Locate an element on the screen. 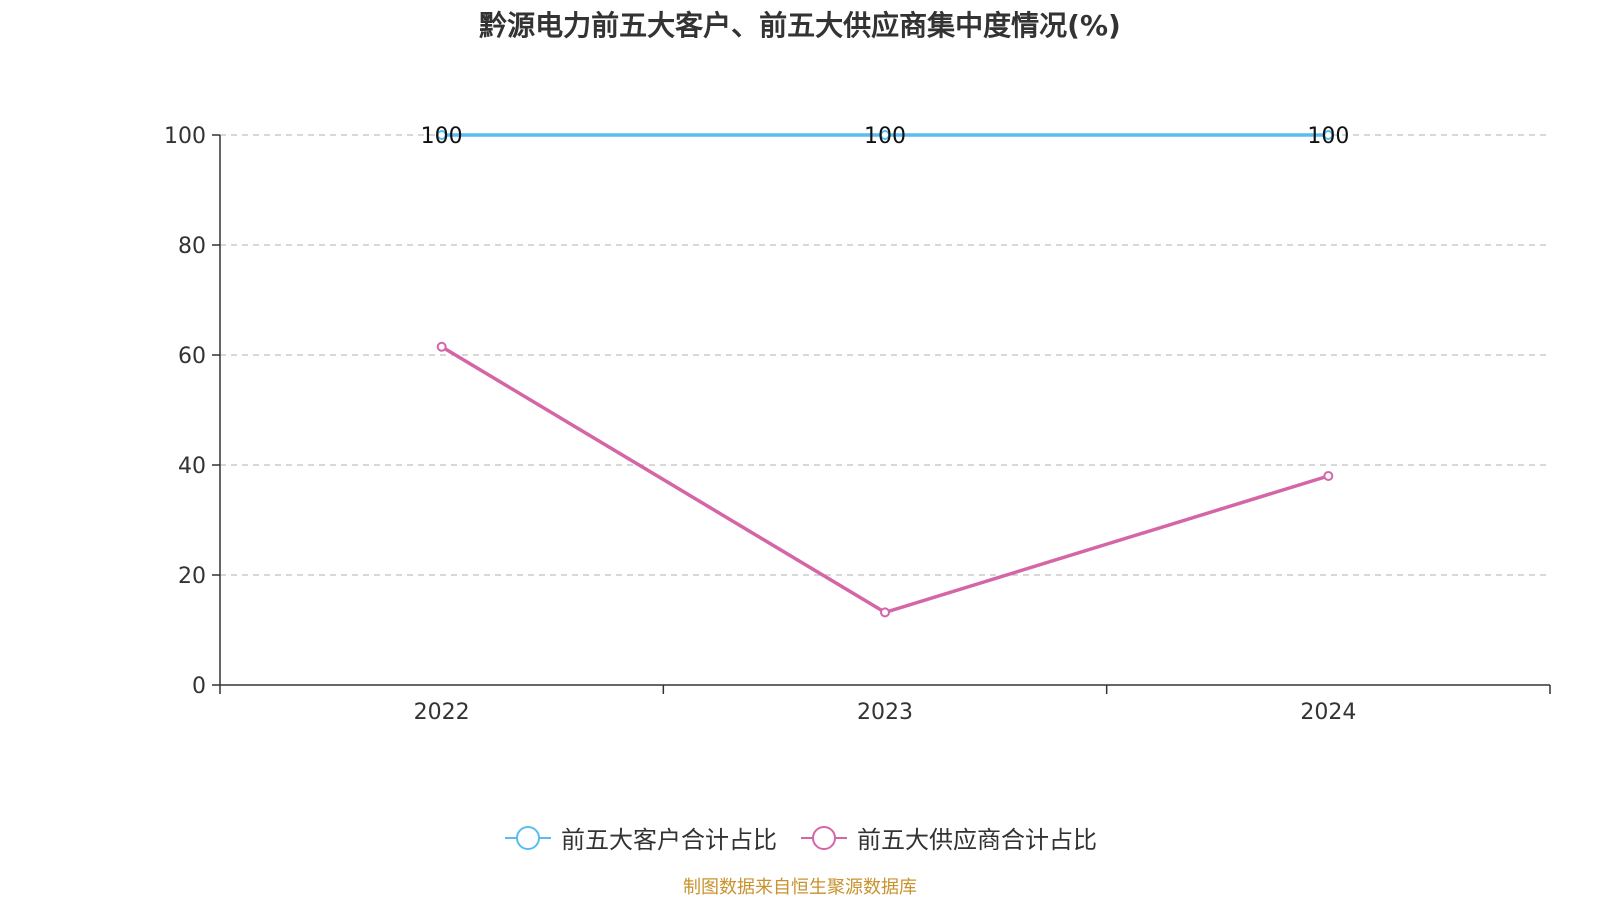 The width and height of the screenshot is (1600, 900). legend-item-1: 前五大客户合计占比 is located at coordinates (640, 837).